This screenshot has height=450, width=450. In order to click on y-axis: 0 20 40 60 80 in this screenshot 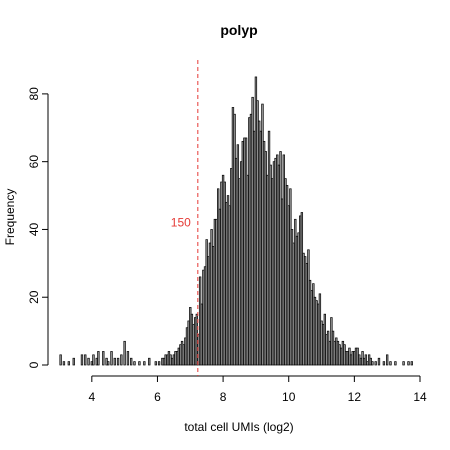, I will do `click(38, 227)`.